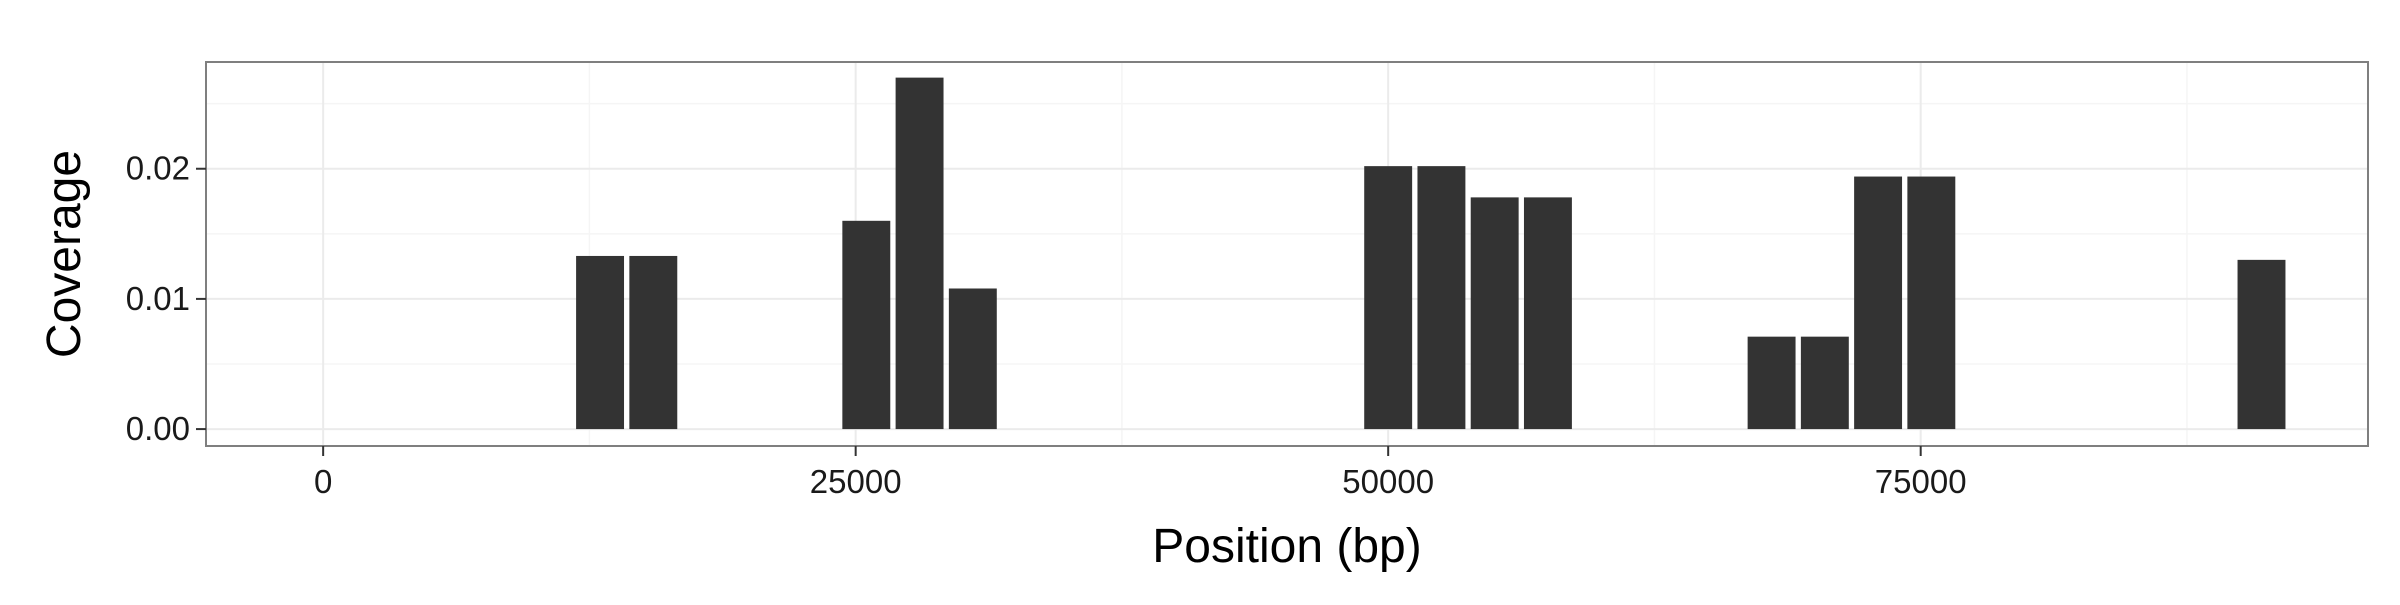  Describe the element at coordinates (1286, 546) in the screenshot. I see `x-axis-title: Position (bp)` at that location.